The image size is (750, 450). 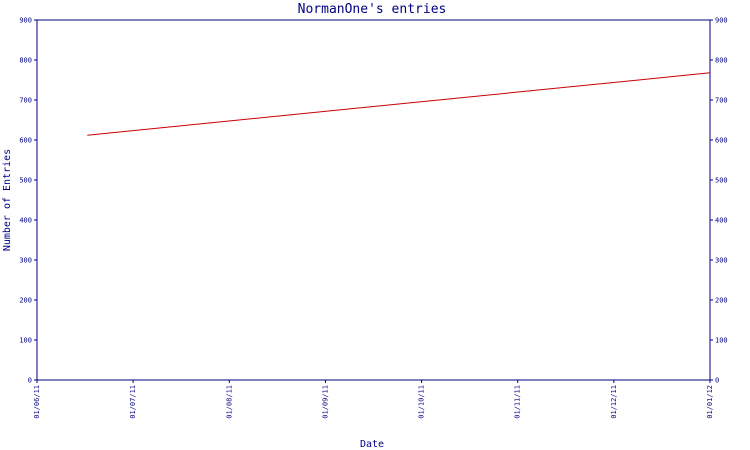 I want to click on y-tick-label-left: 900, so click(x=25, y=21).